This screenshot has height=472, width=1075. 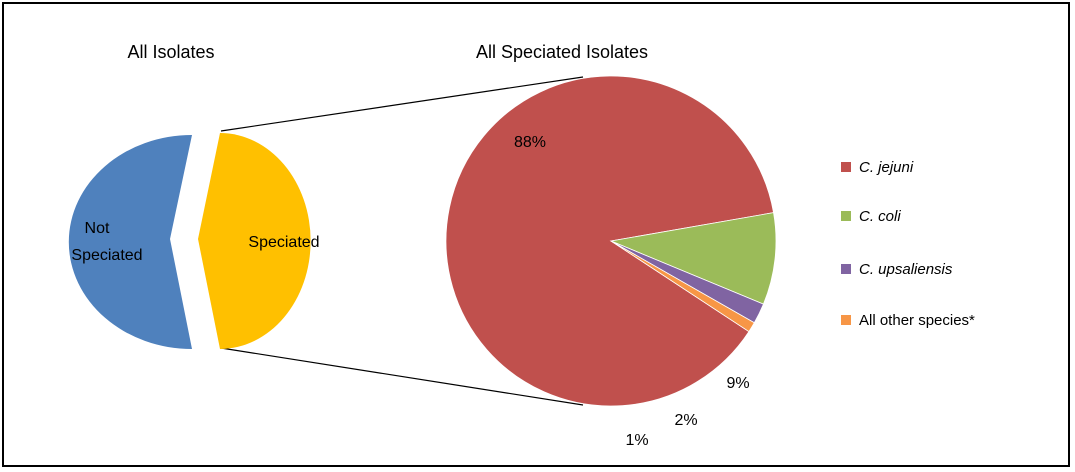 I want to click on data-label-other-species: 1%, so click(x=636, y=440).